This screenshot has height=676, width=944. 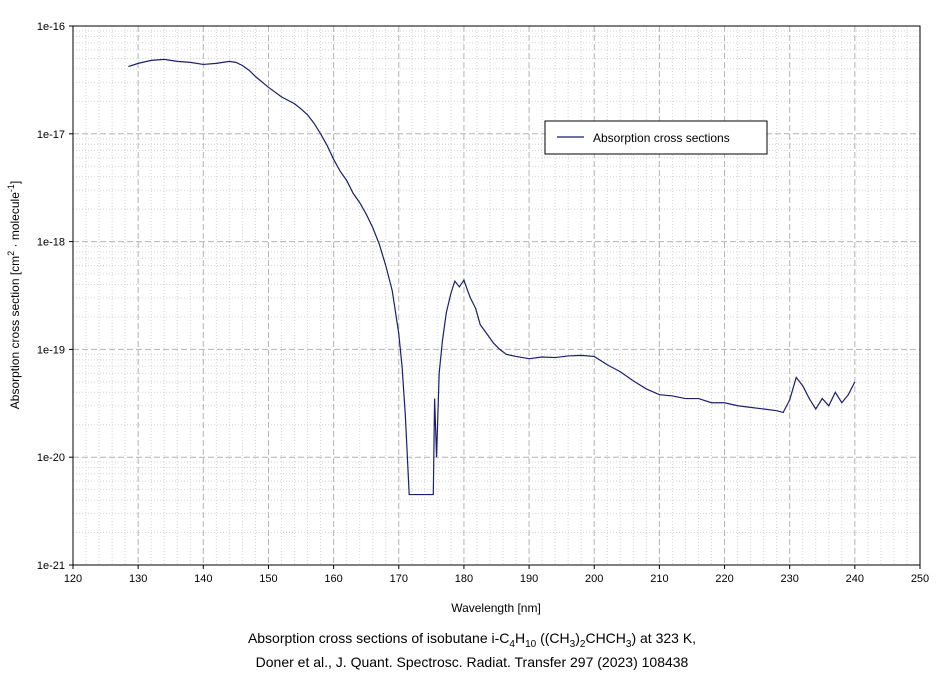 I want to click on caption-part-7: 2, so click(x=582, y=644).